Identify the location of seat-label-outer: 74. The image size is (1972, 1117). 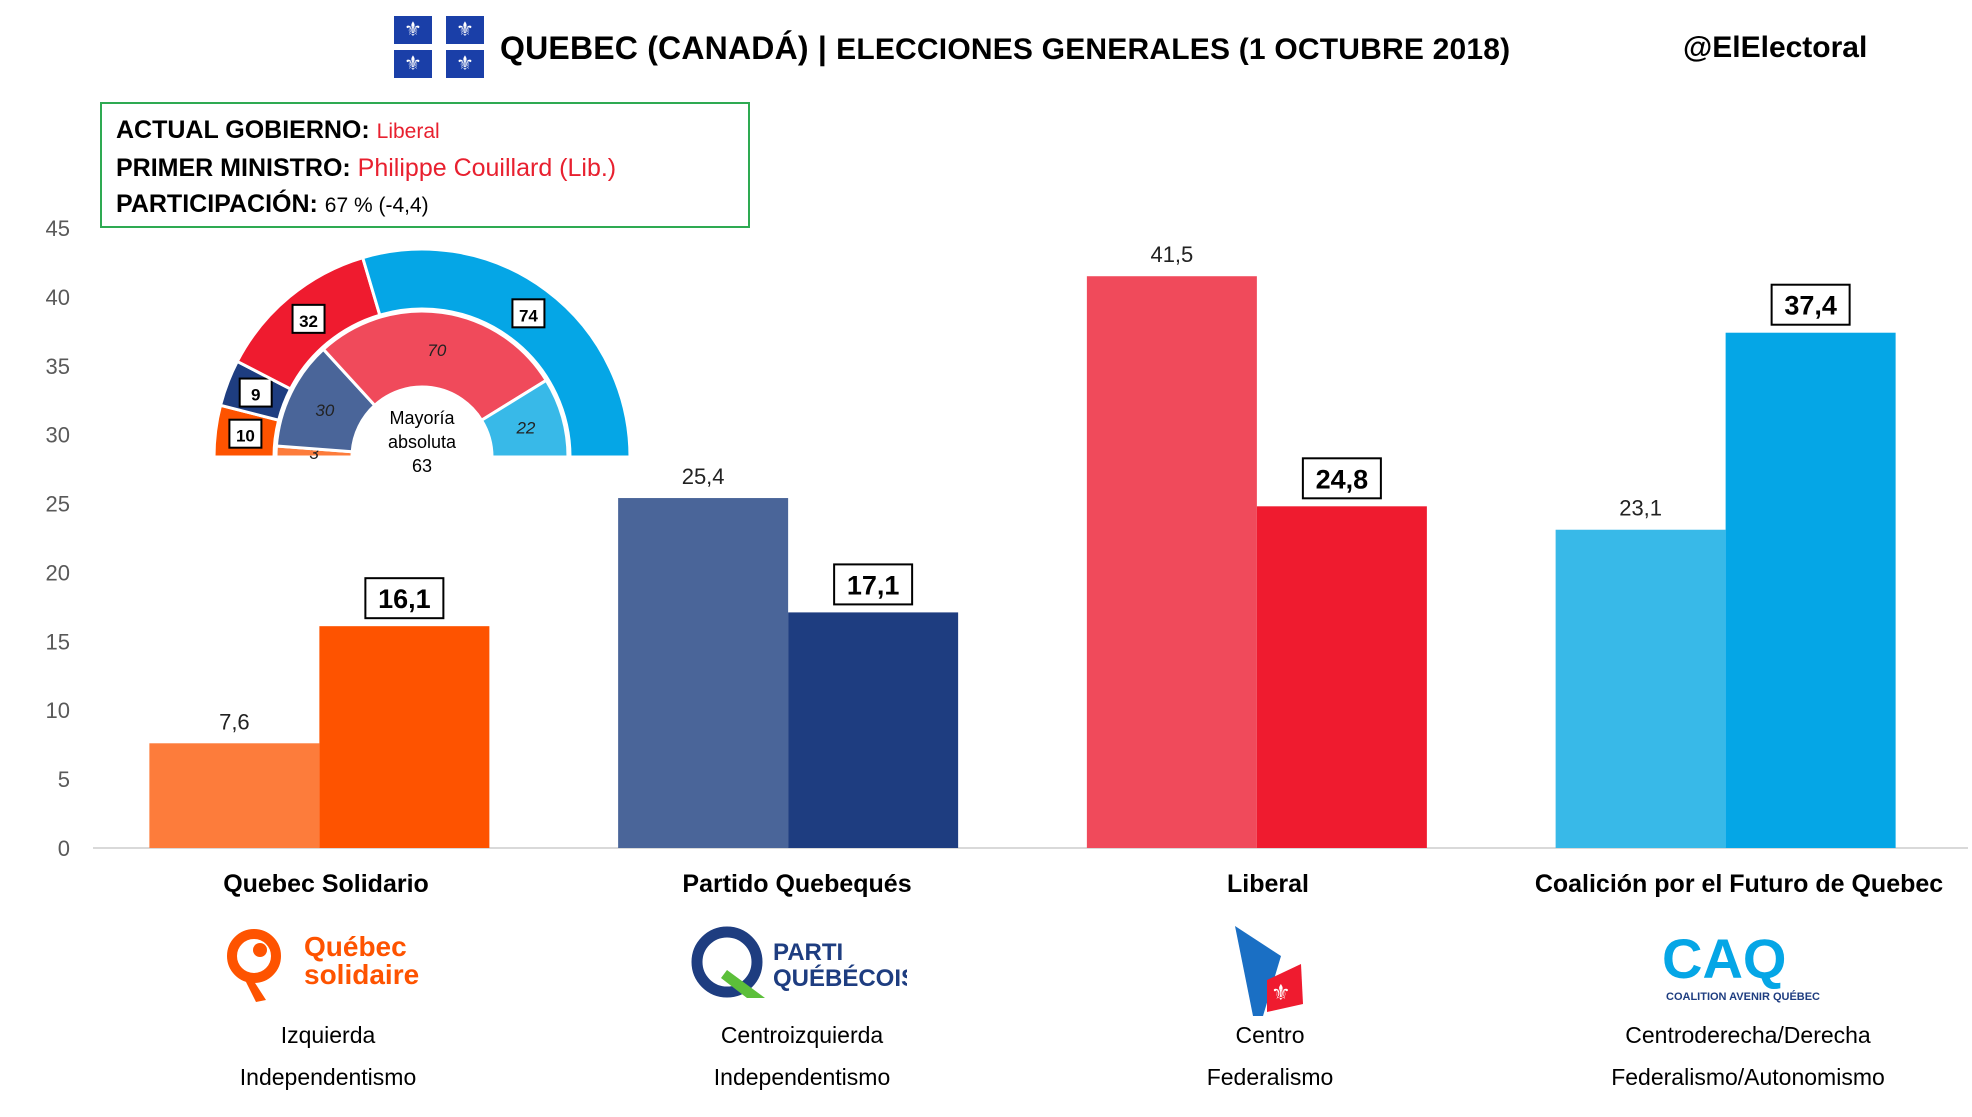
(528, 315).